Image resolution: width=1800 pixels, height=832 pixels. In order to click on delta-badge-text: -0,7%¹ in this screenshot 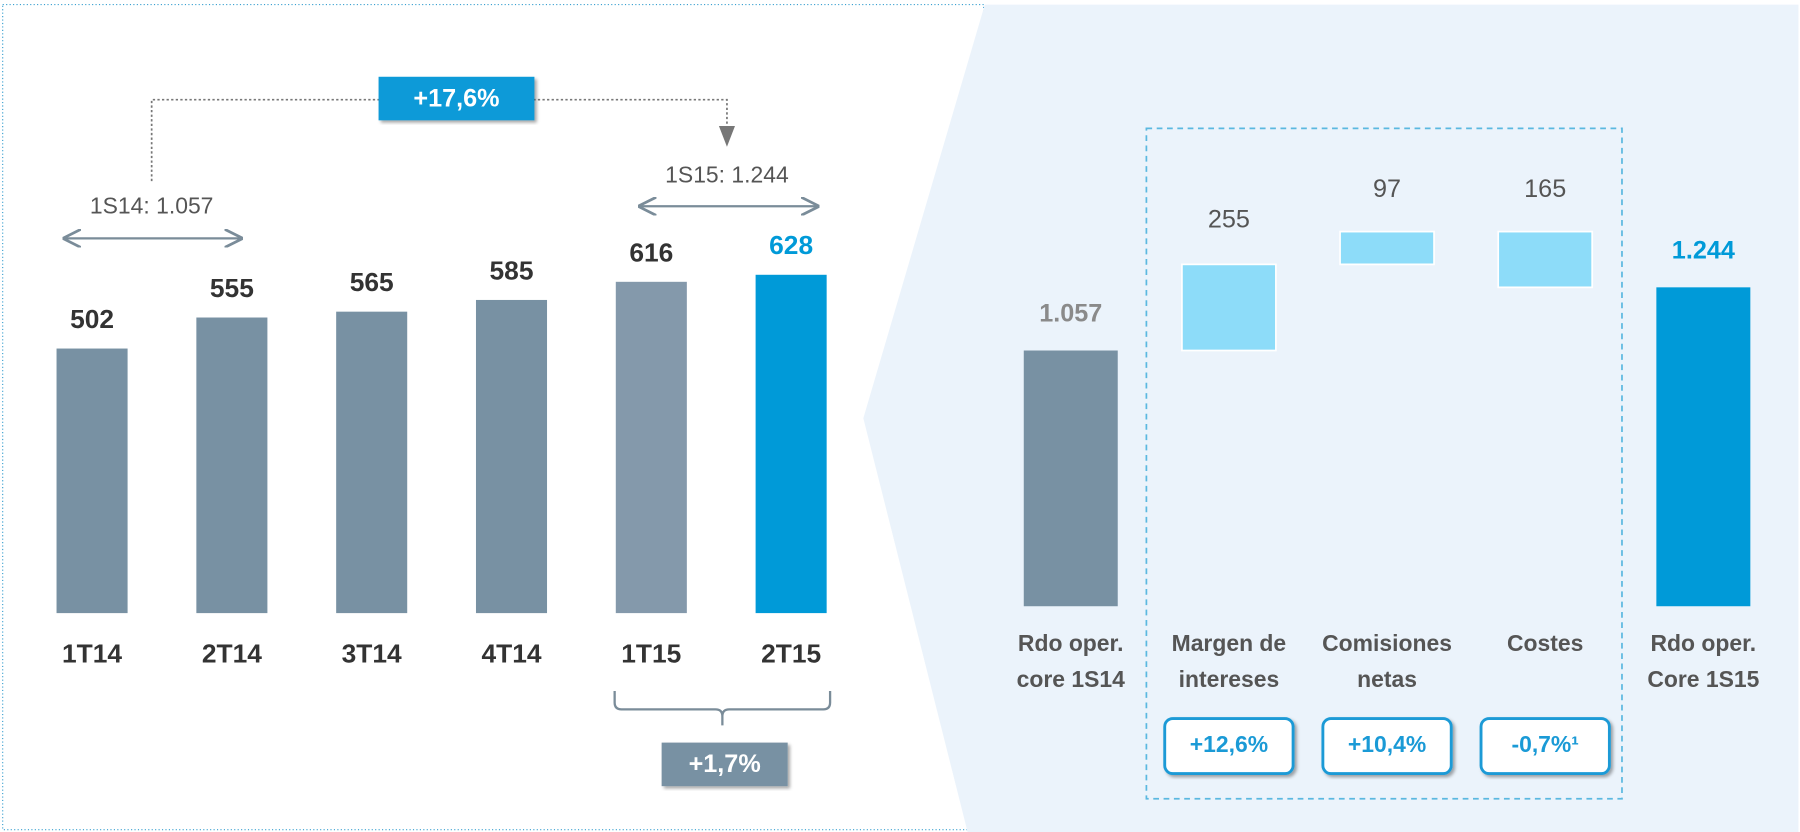, I will do `click(1544, 744)`.